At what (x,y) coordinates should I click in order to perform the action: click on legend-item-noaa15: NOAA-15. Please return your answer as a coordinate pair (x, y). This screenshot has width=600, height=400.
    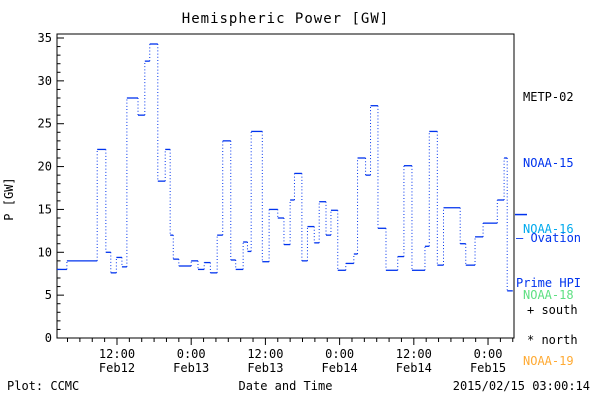
    Looking at the image, I should click on (548, 163).